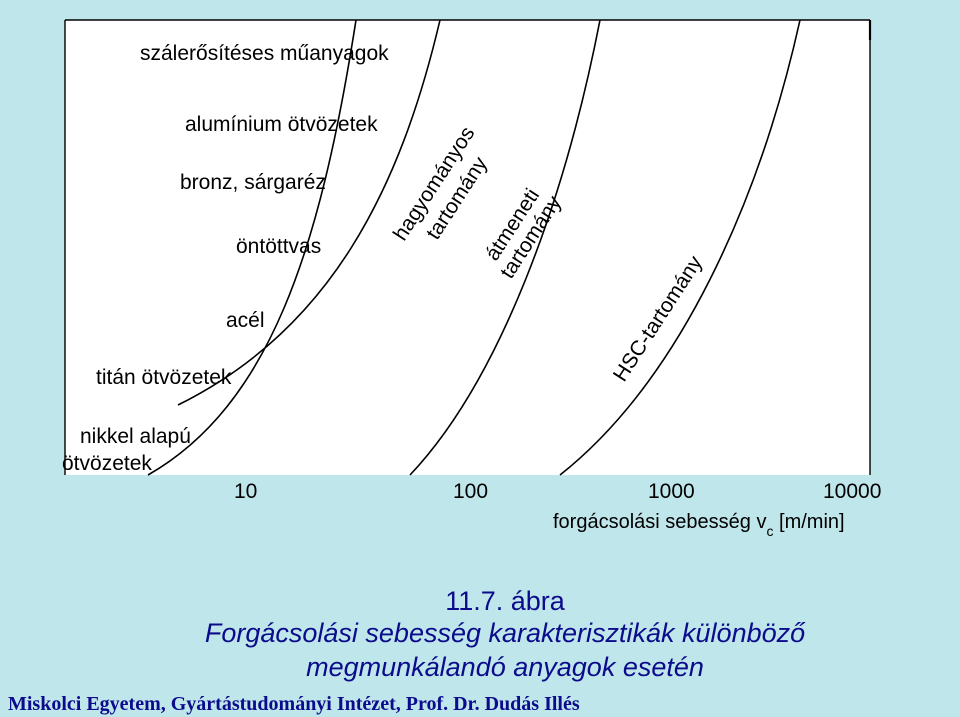 The image size is (960, 717). Describe the element at coordinates (253, 182) in the screenshot. I see `material-label-bronze: bronz, sárgaréz` at that location.